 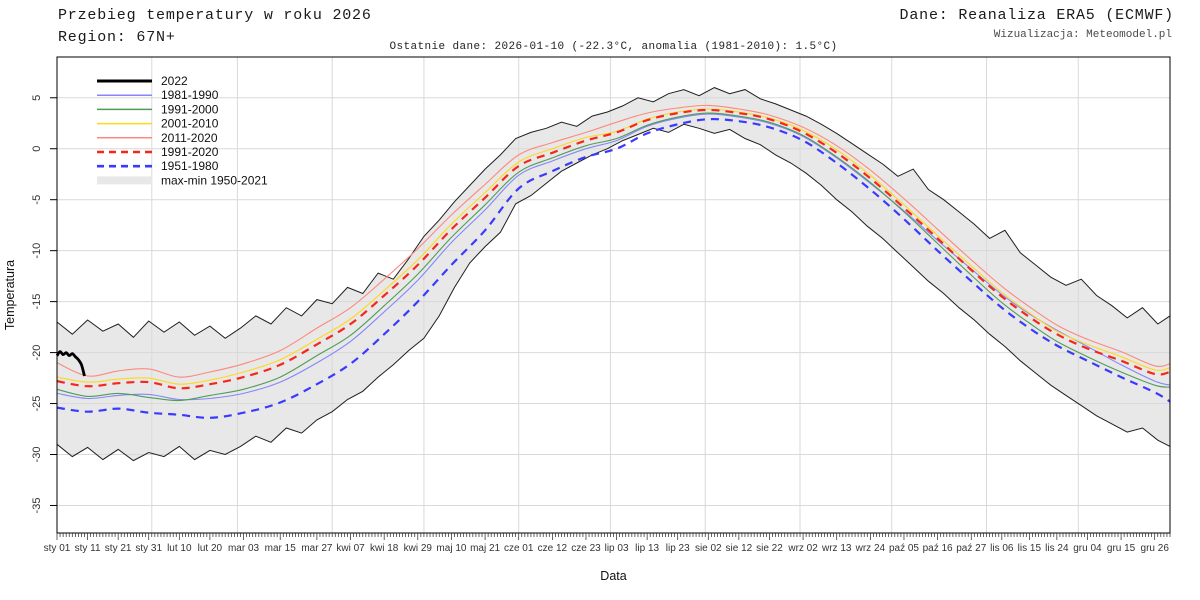 What do you see at coordinates (451, 548) in the screenshot?
I see `x-tick-label: maj 10` at bounding box center [451, 548].